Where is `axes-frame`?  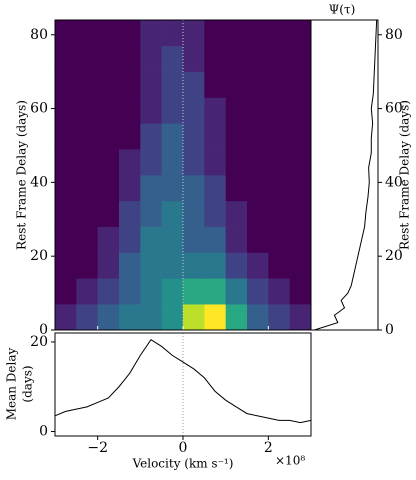
axes-frame is located at coordinates (183, 384).